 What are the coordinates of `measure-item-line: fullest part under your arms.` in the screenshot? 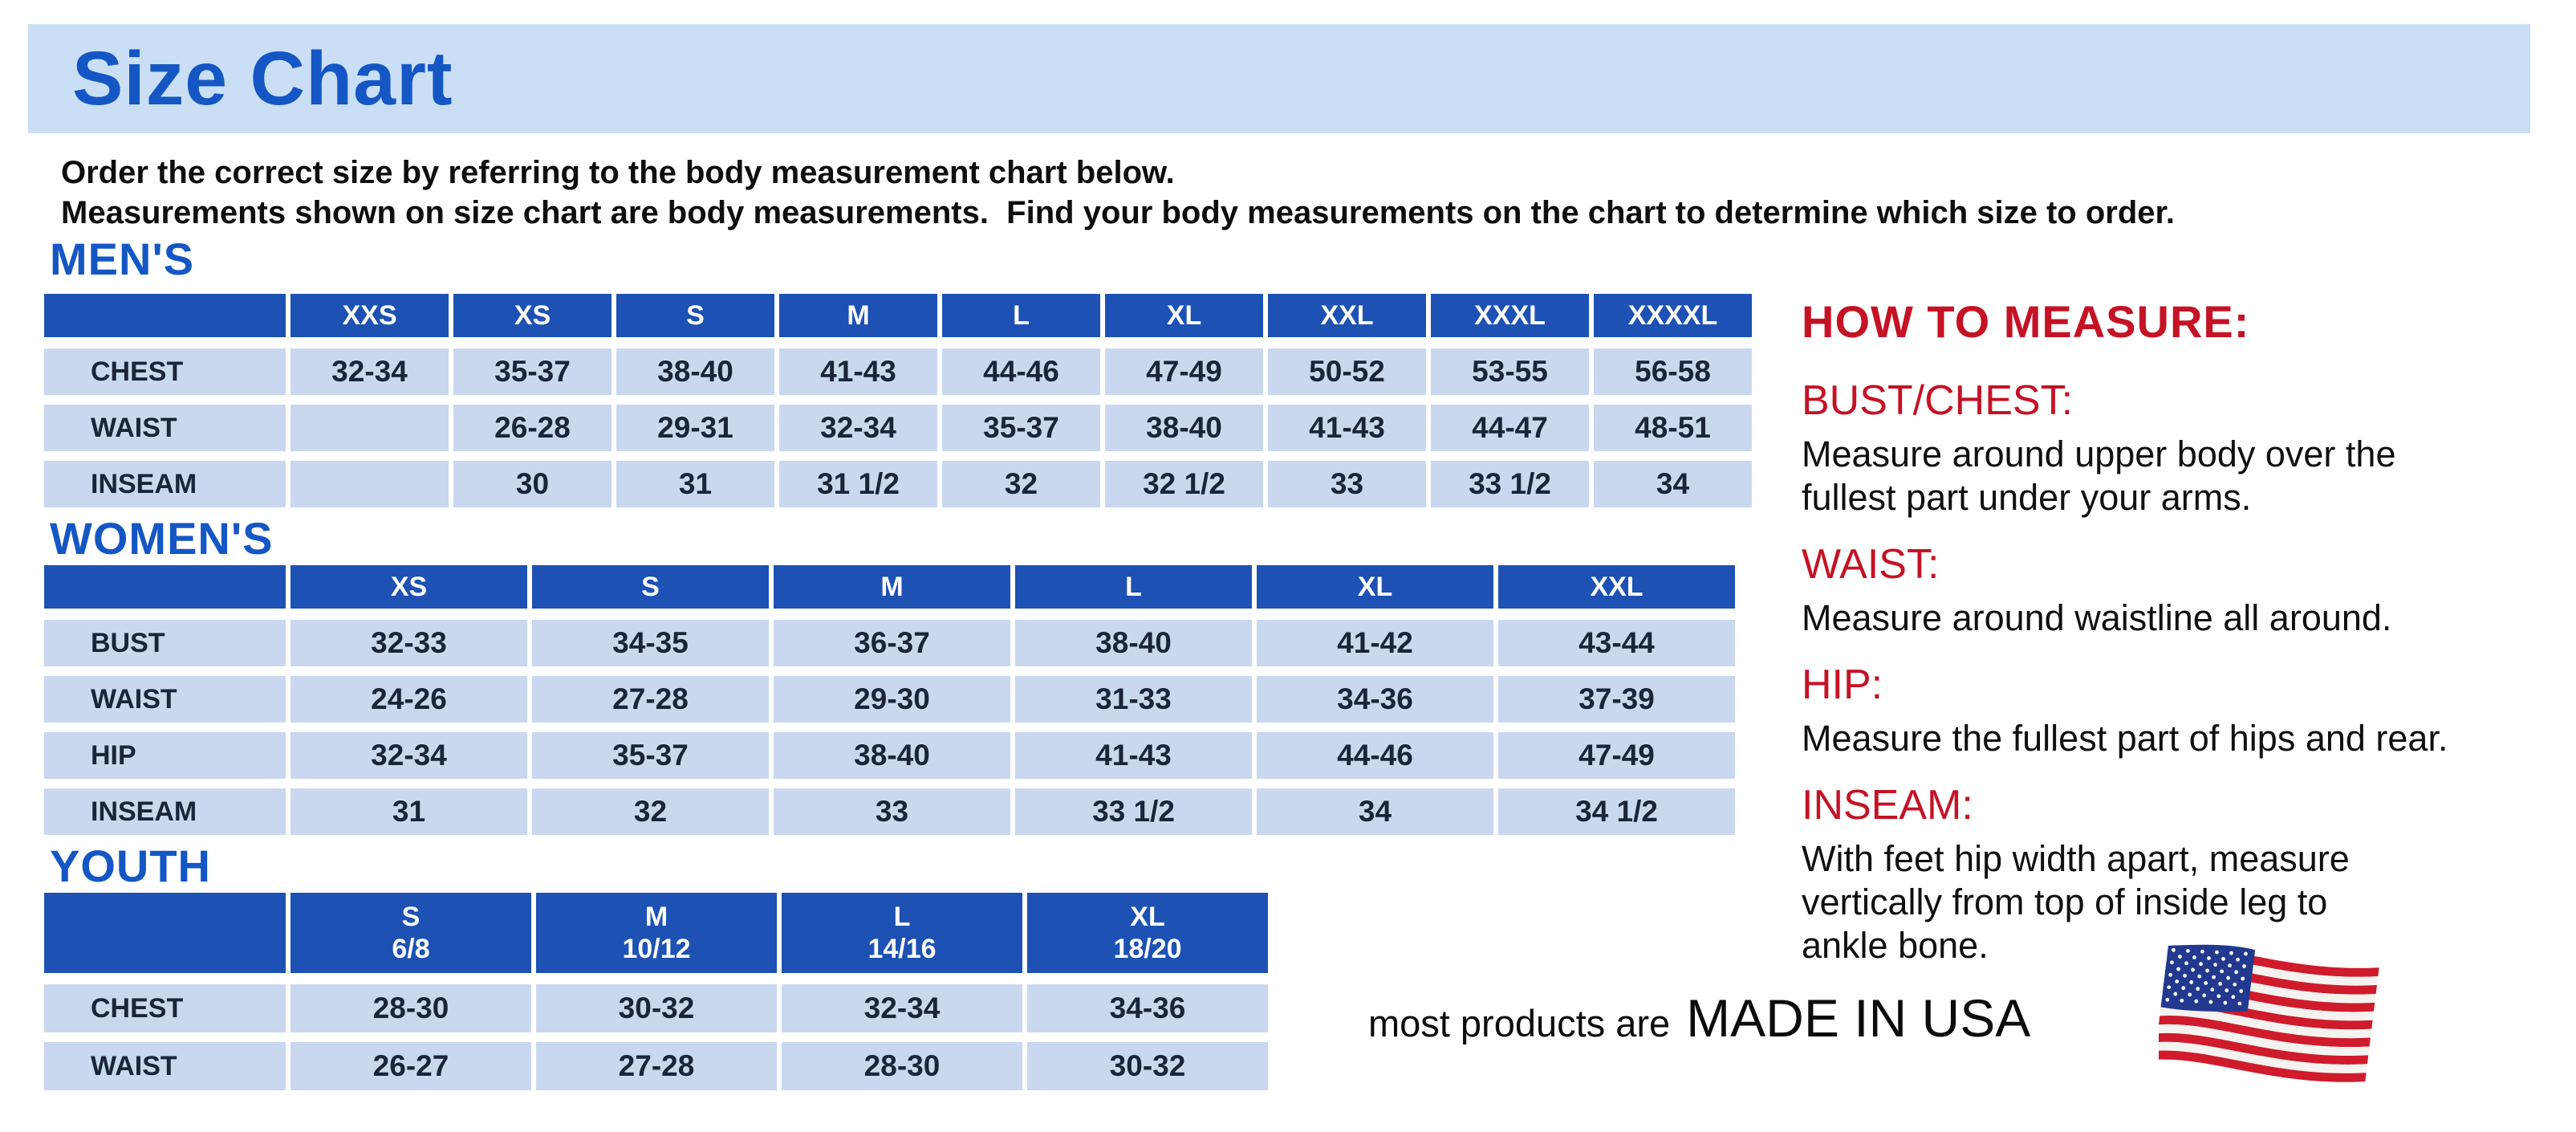 It's located at (2027, 498).